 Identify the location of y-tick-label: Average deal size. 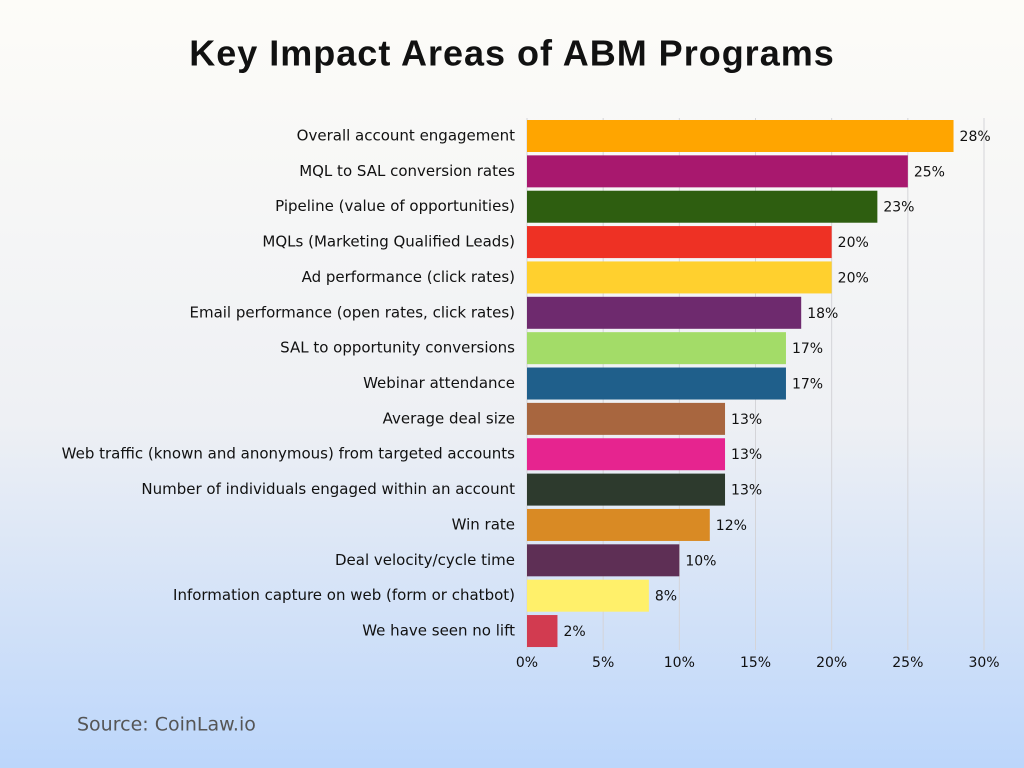
(449, 418).